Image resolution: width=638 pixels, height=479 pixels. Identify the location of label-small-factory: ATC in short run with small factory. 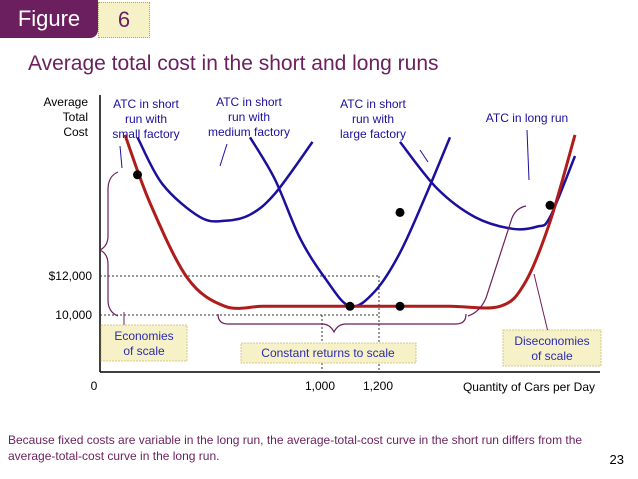
(145, 119).